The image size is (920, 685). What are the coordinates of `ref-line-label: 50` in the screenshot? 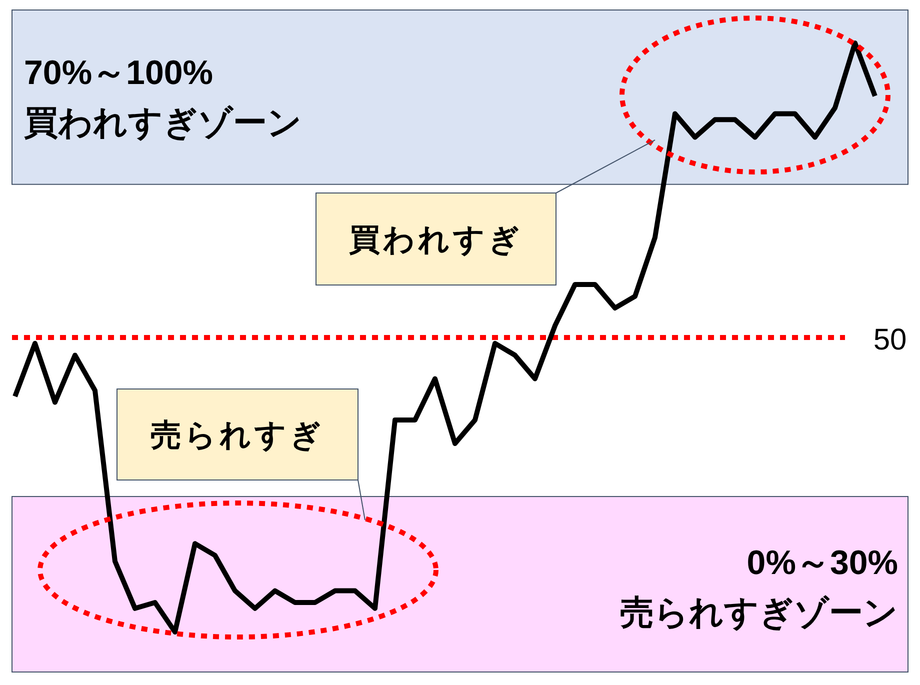 It's located at (890, 340).